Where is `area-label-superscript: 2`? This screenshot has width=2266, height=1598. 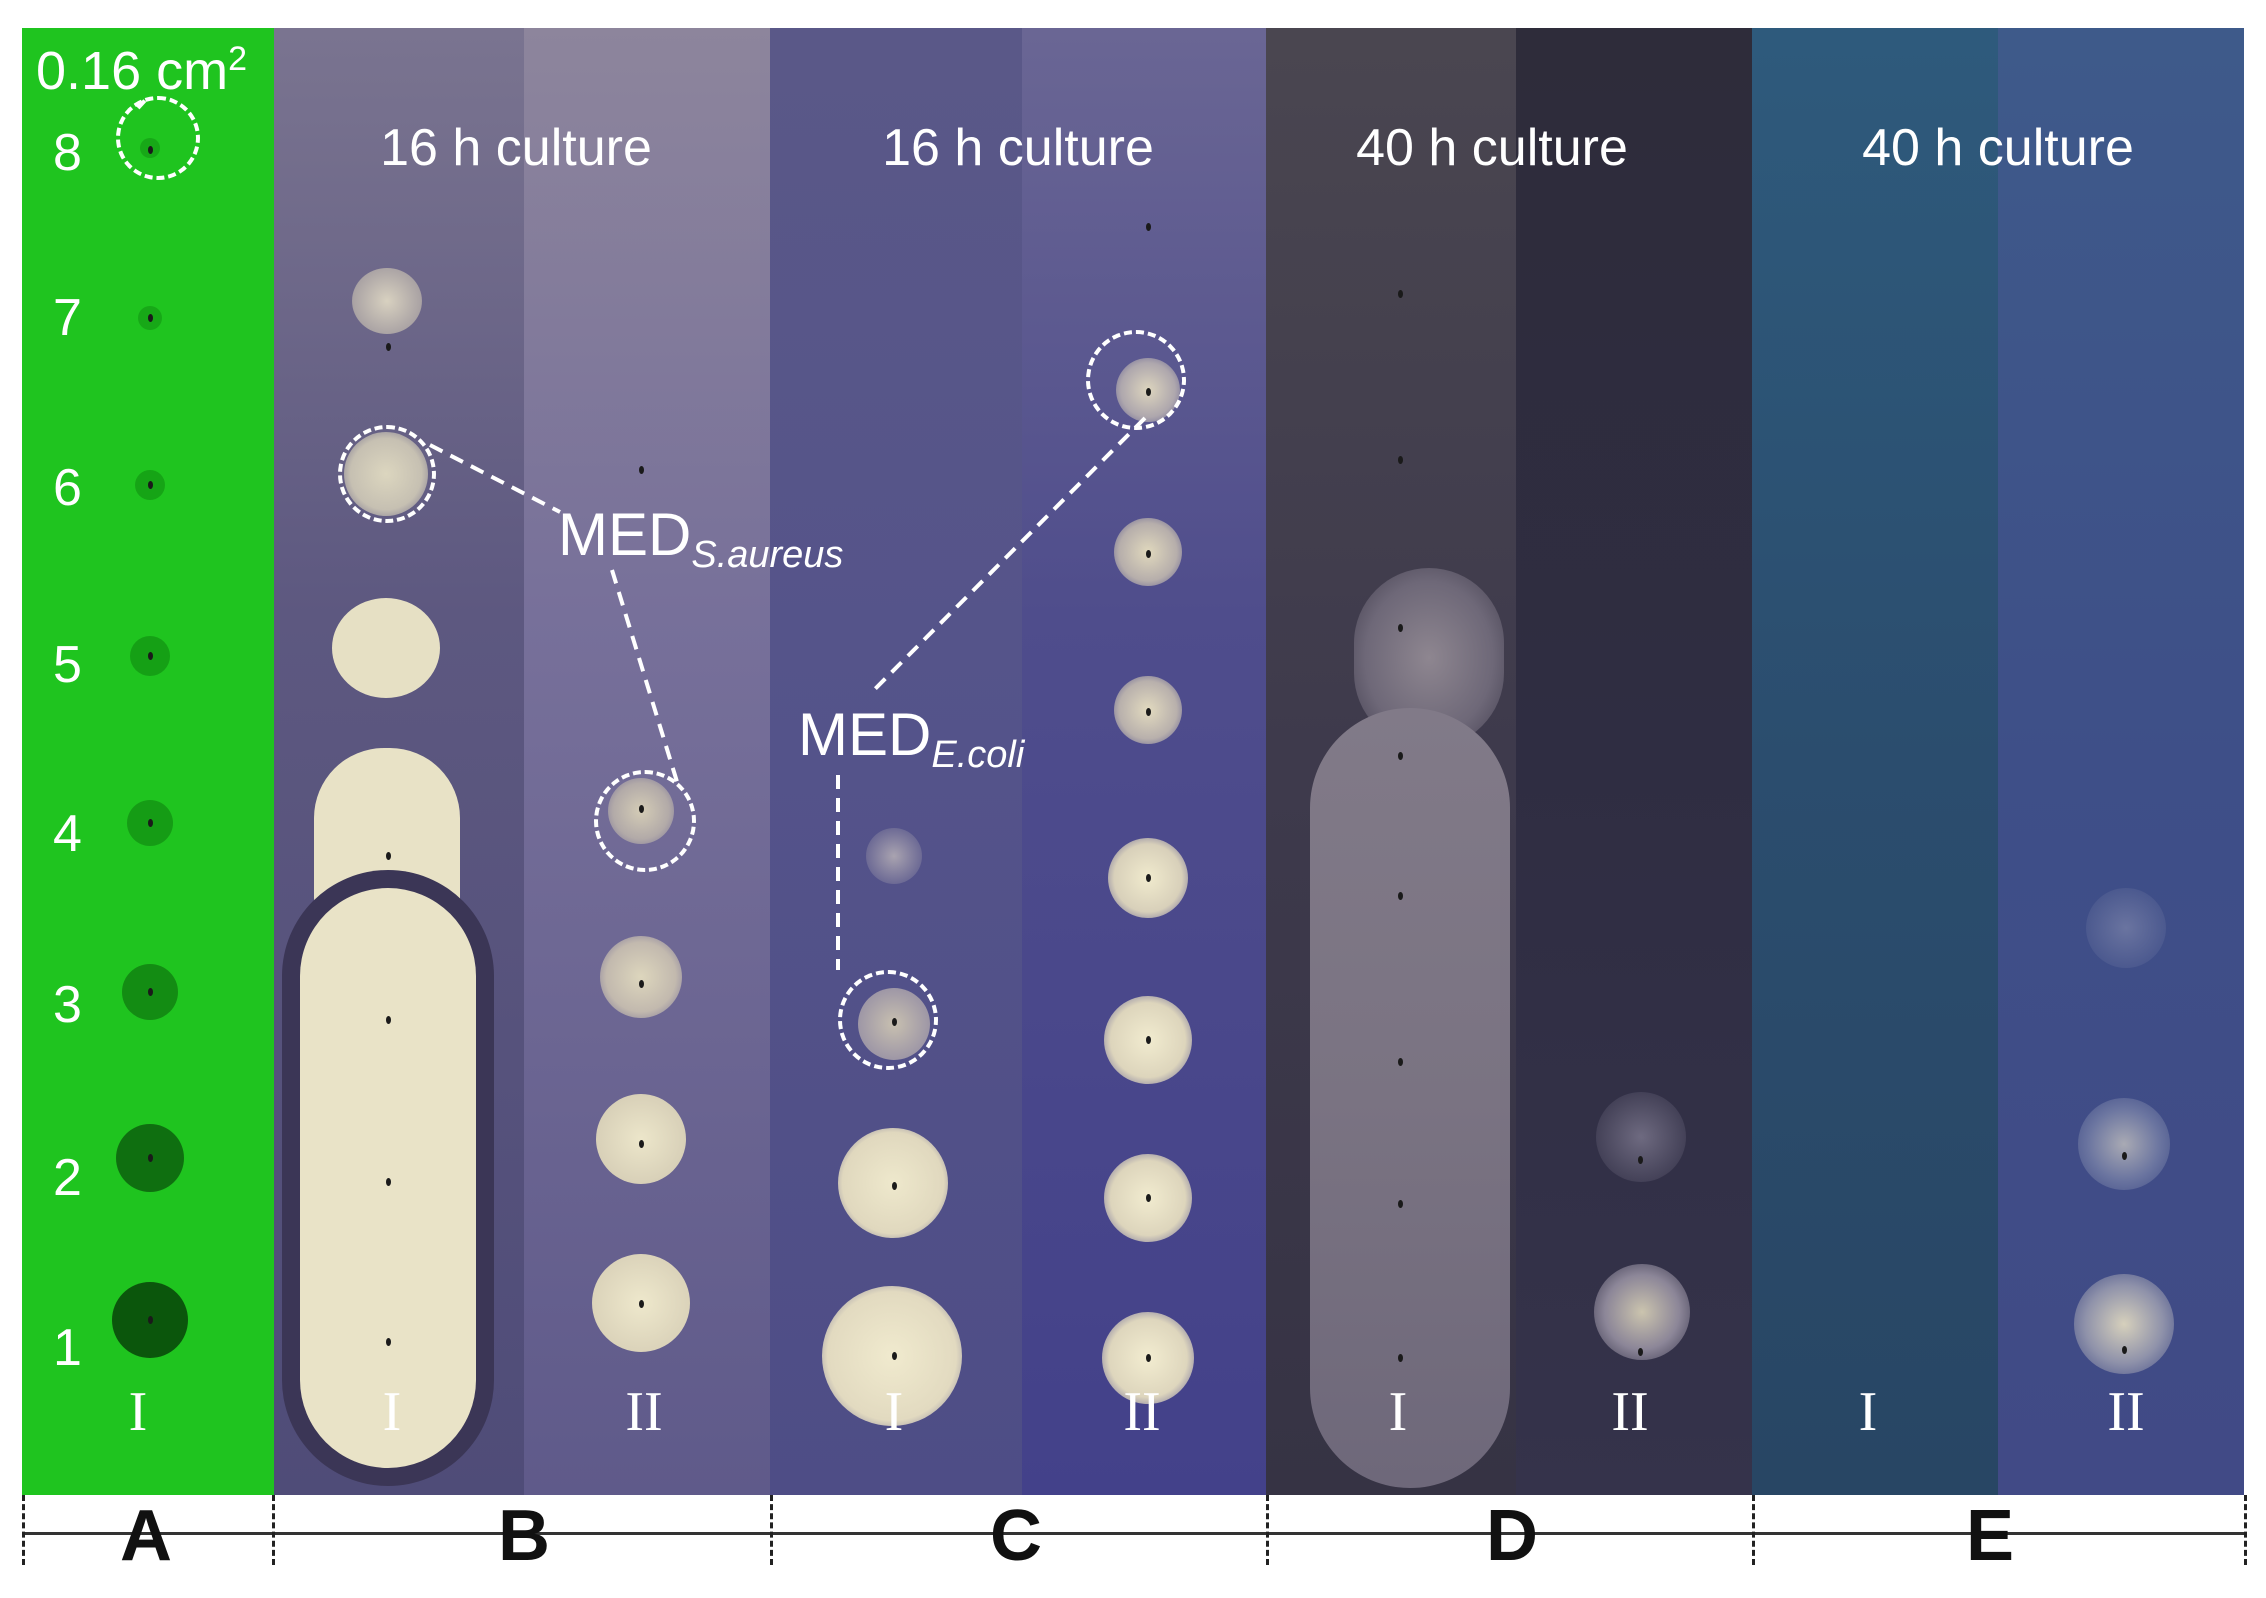
area-label-superscript: 2 is located at coordinates (238, 59).